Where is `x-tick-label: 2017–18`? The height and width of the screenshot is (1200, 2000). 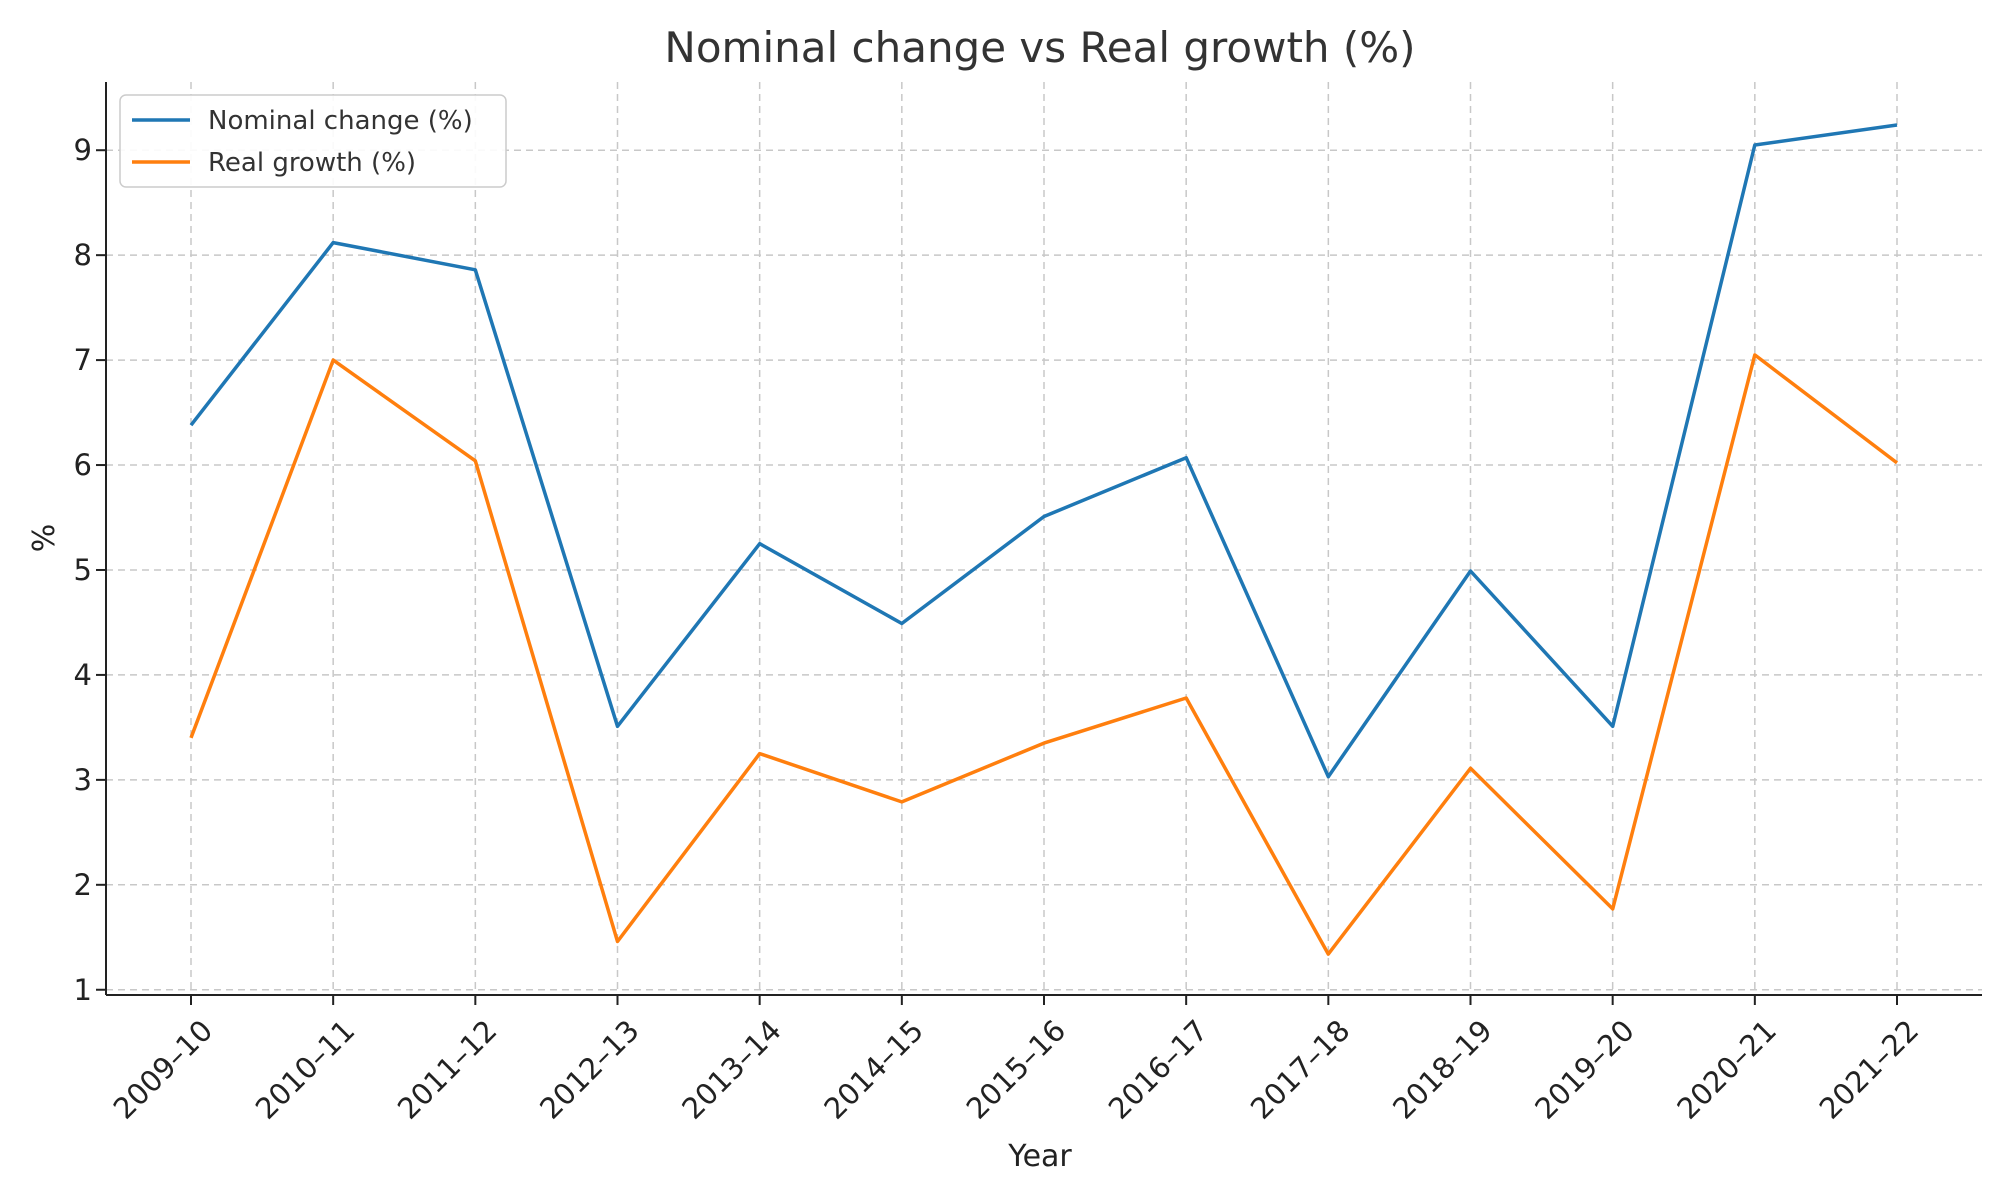 x-tick-label: 2017–18 is located at coordinates (1300, 1069).